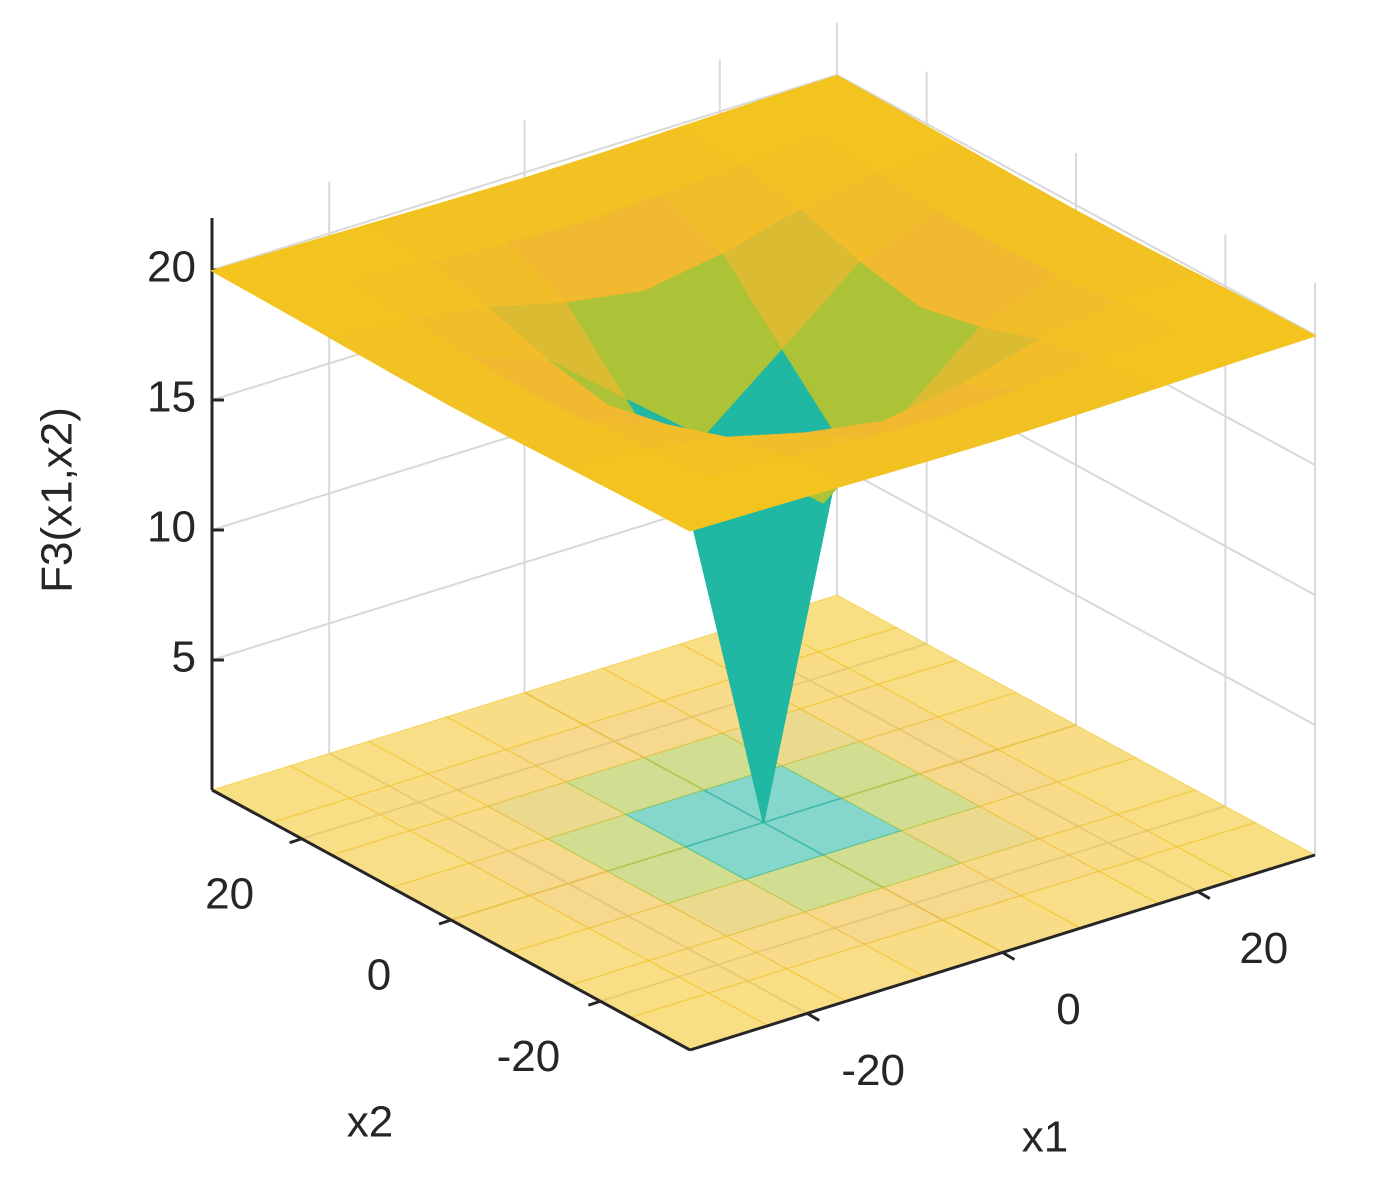  Describe the element at coordinates (171, 267) in the screenshot. I see `z-tick-label: 20` at that location.